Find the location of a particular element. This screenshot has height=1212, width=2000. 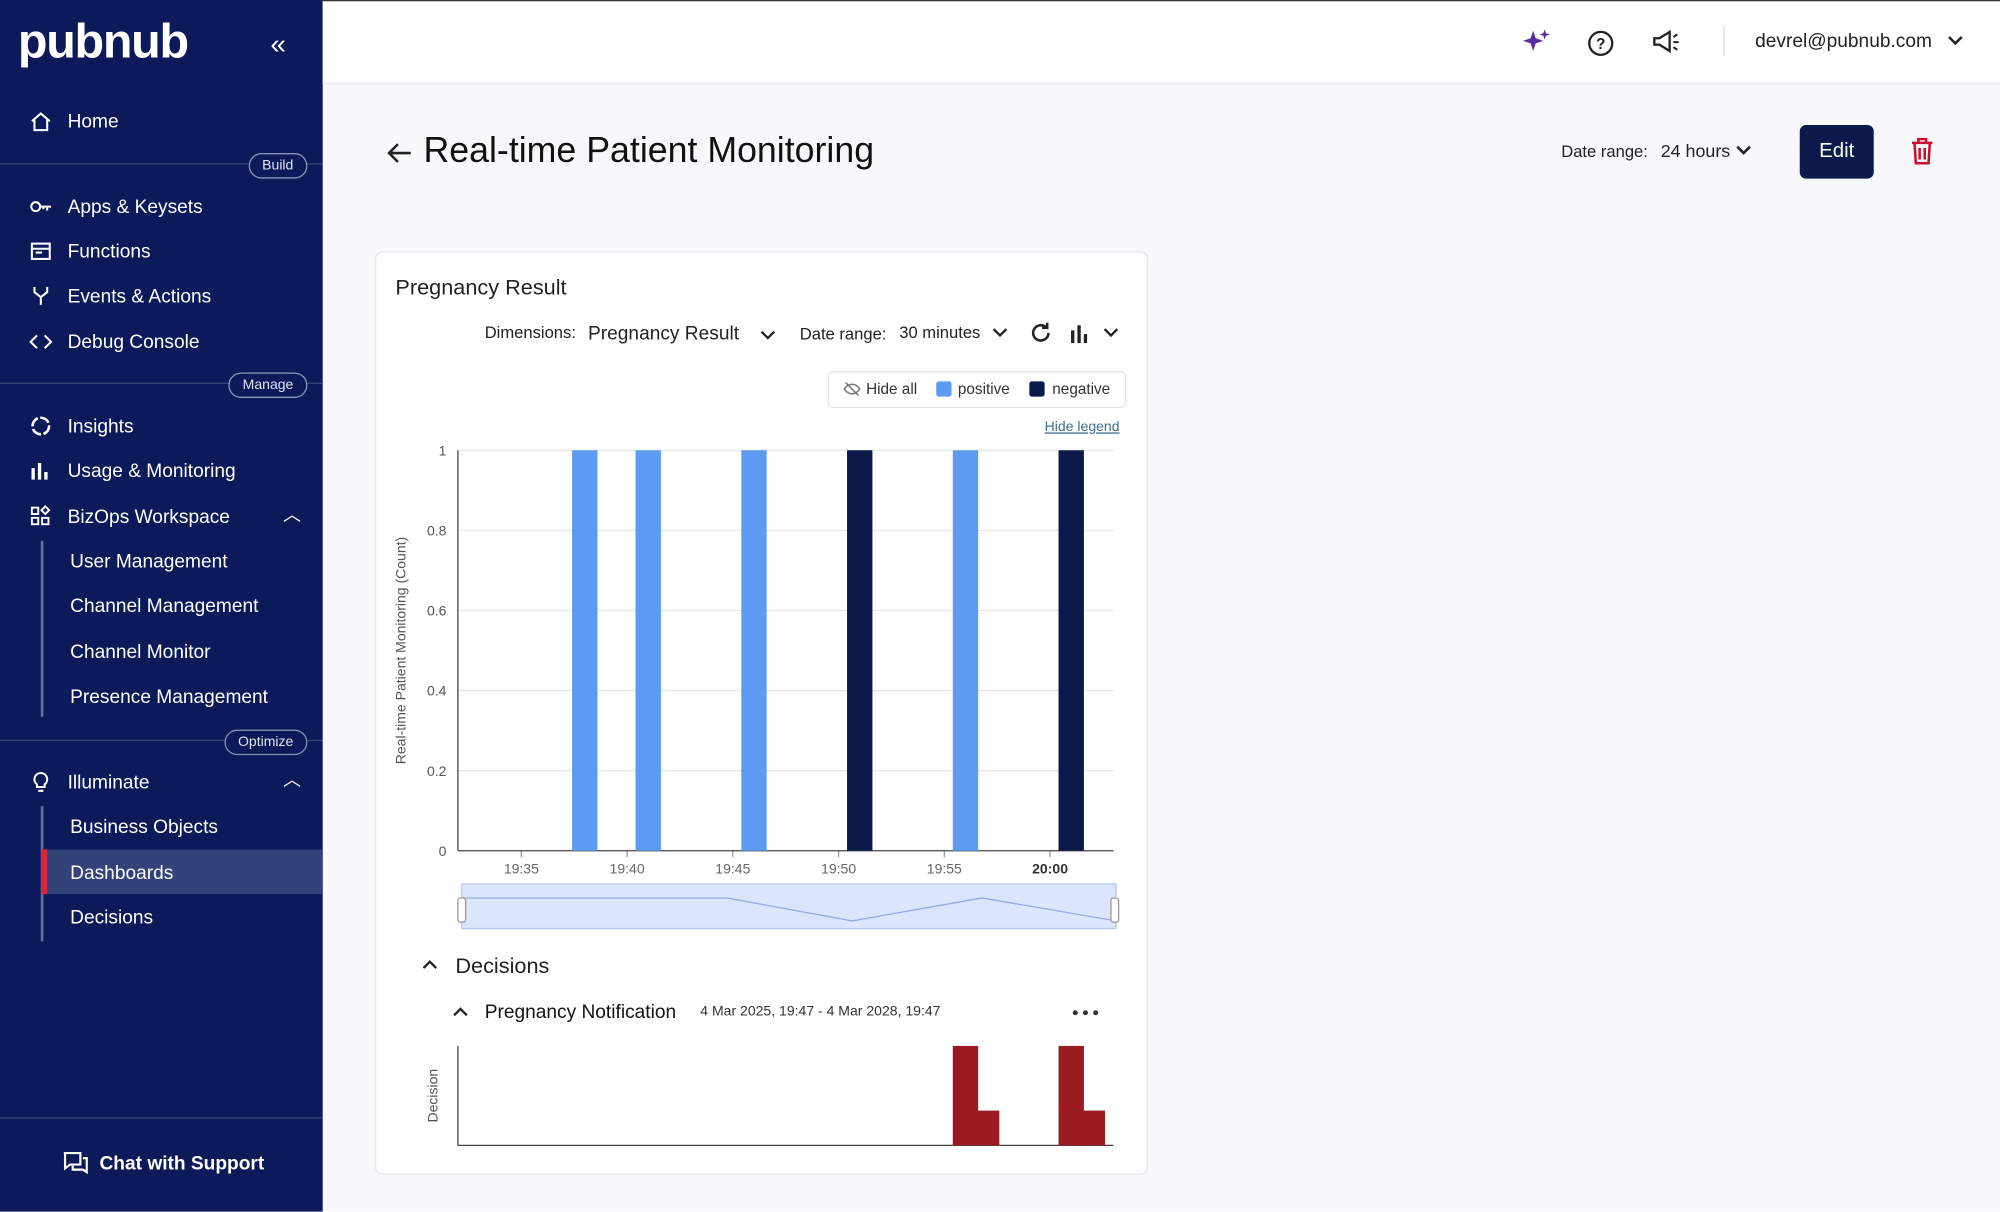

chart-type-icon is located at coordinates (1080, 332).